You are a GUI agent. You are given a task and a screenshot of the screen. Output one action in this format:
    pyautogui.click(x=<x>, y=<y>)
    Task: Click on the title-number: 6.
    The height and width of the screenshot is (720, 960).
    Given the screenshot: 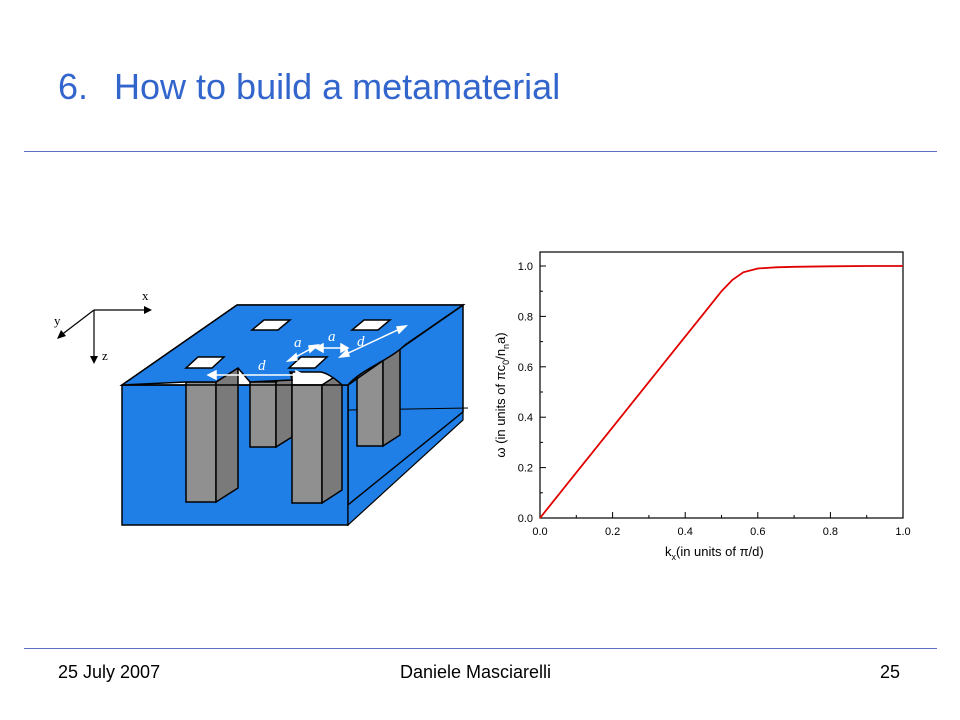 What is the action you would take?
    pyautogui.click(x=73, y=86)
    